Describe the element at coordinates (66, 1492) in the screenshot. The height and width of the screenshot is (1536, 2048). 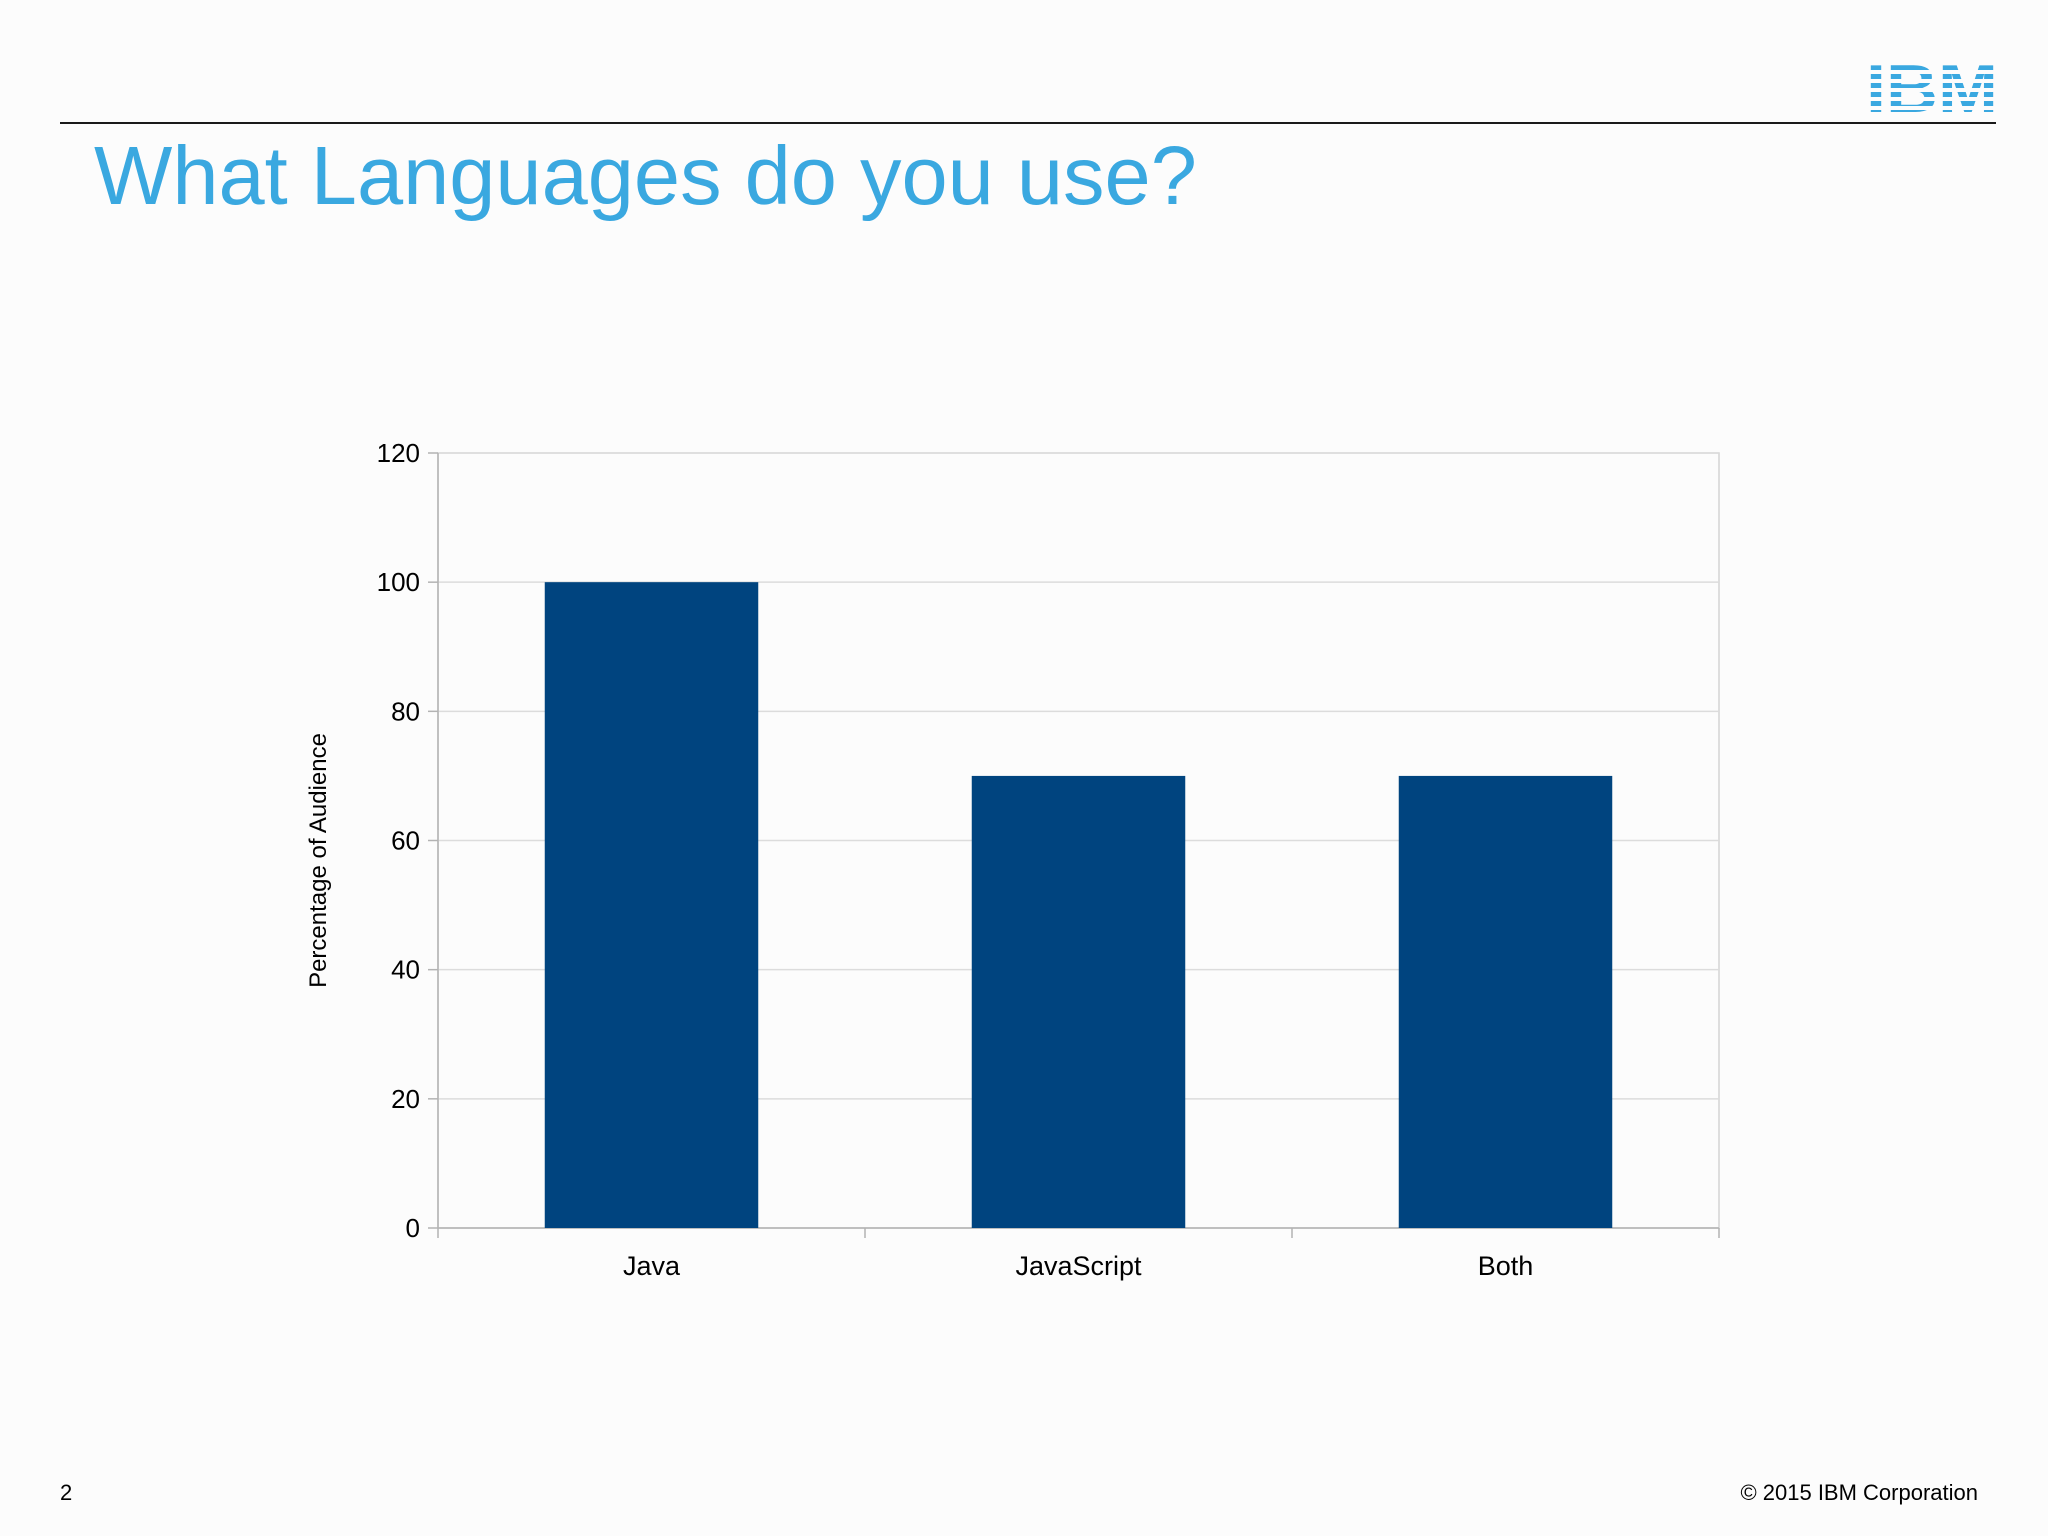
I see `page-number: 2` at that location.